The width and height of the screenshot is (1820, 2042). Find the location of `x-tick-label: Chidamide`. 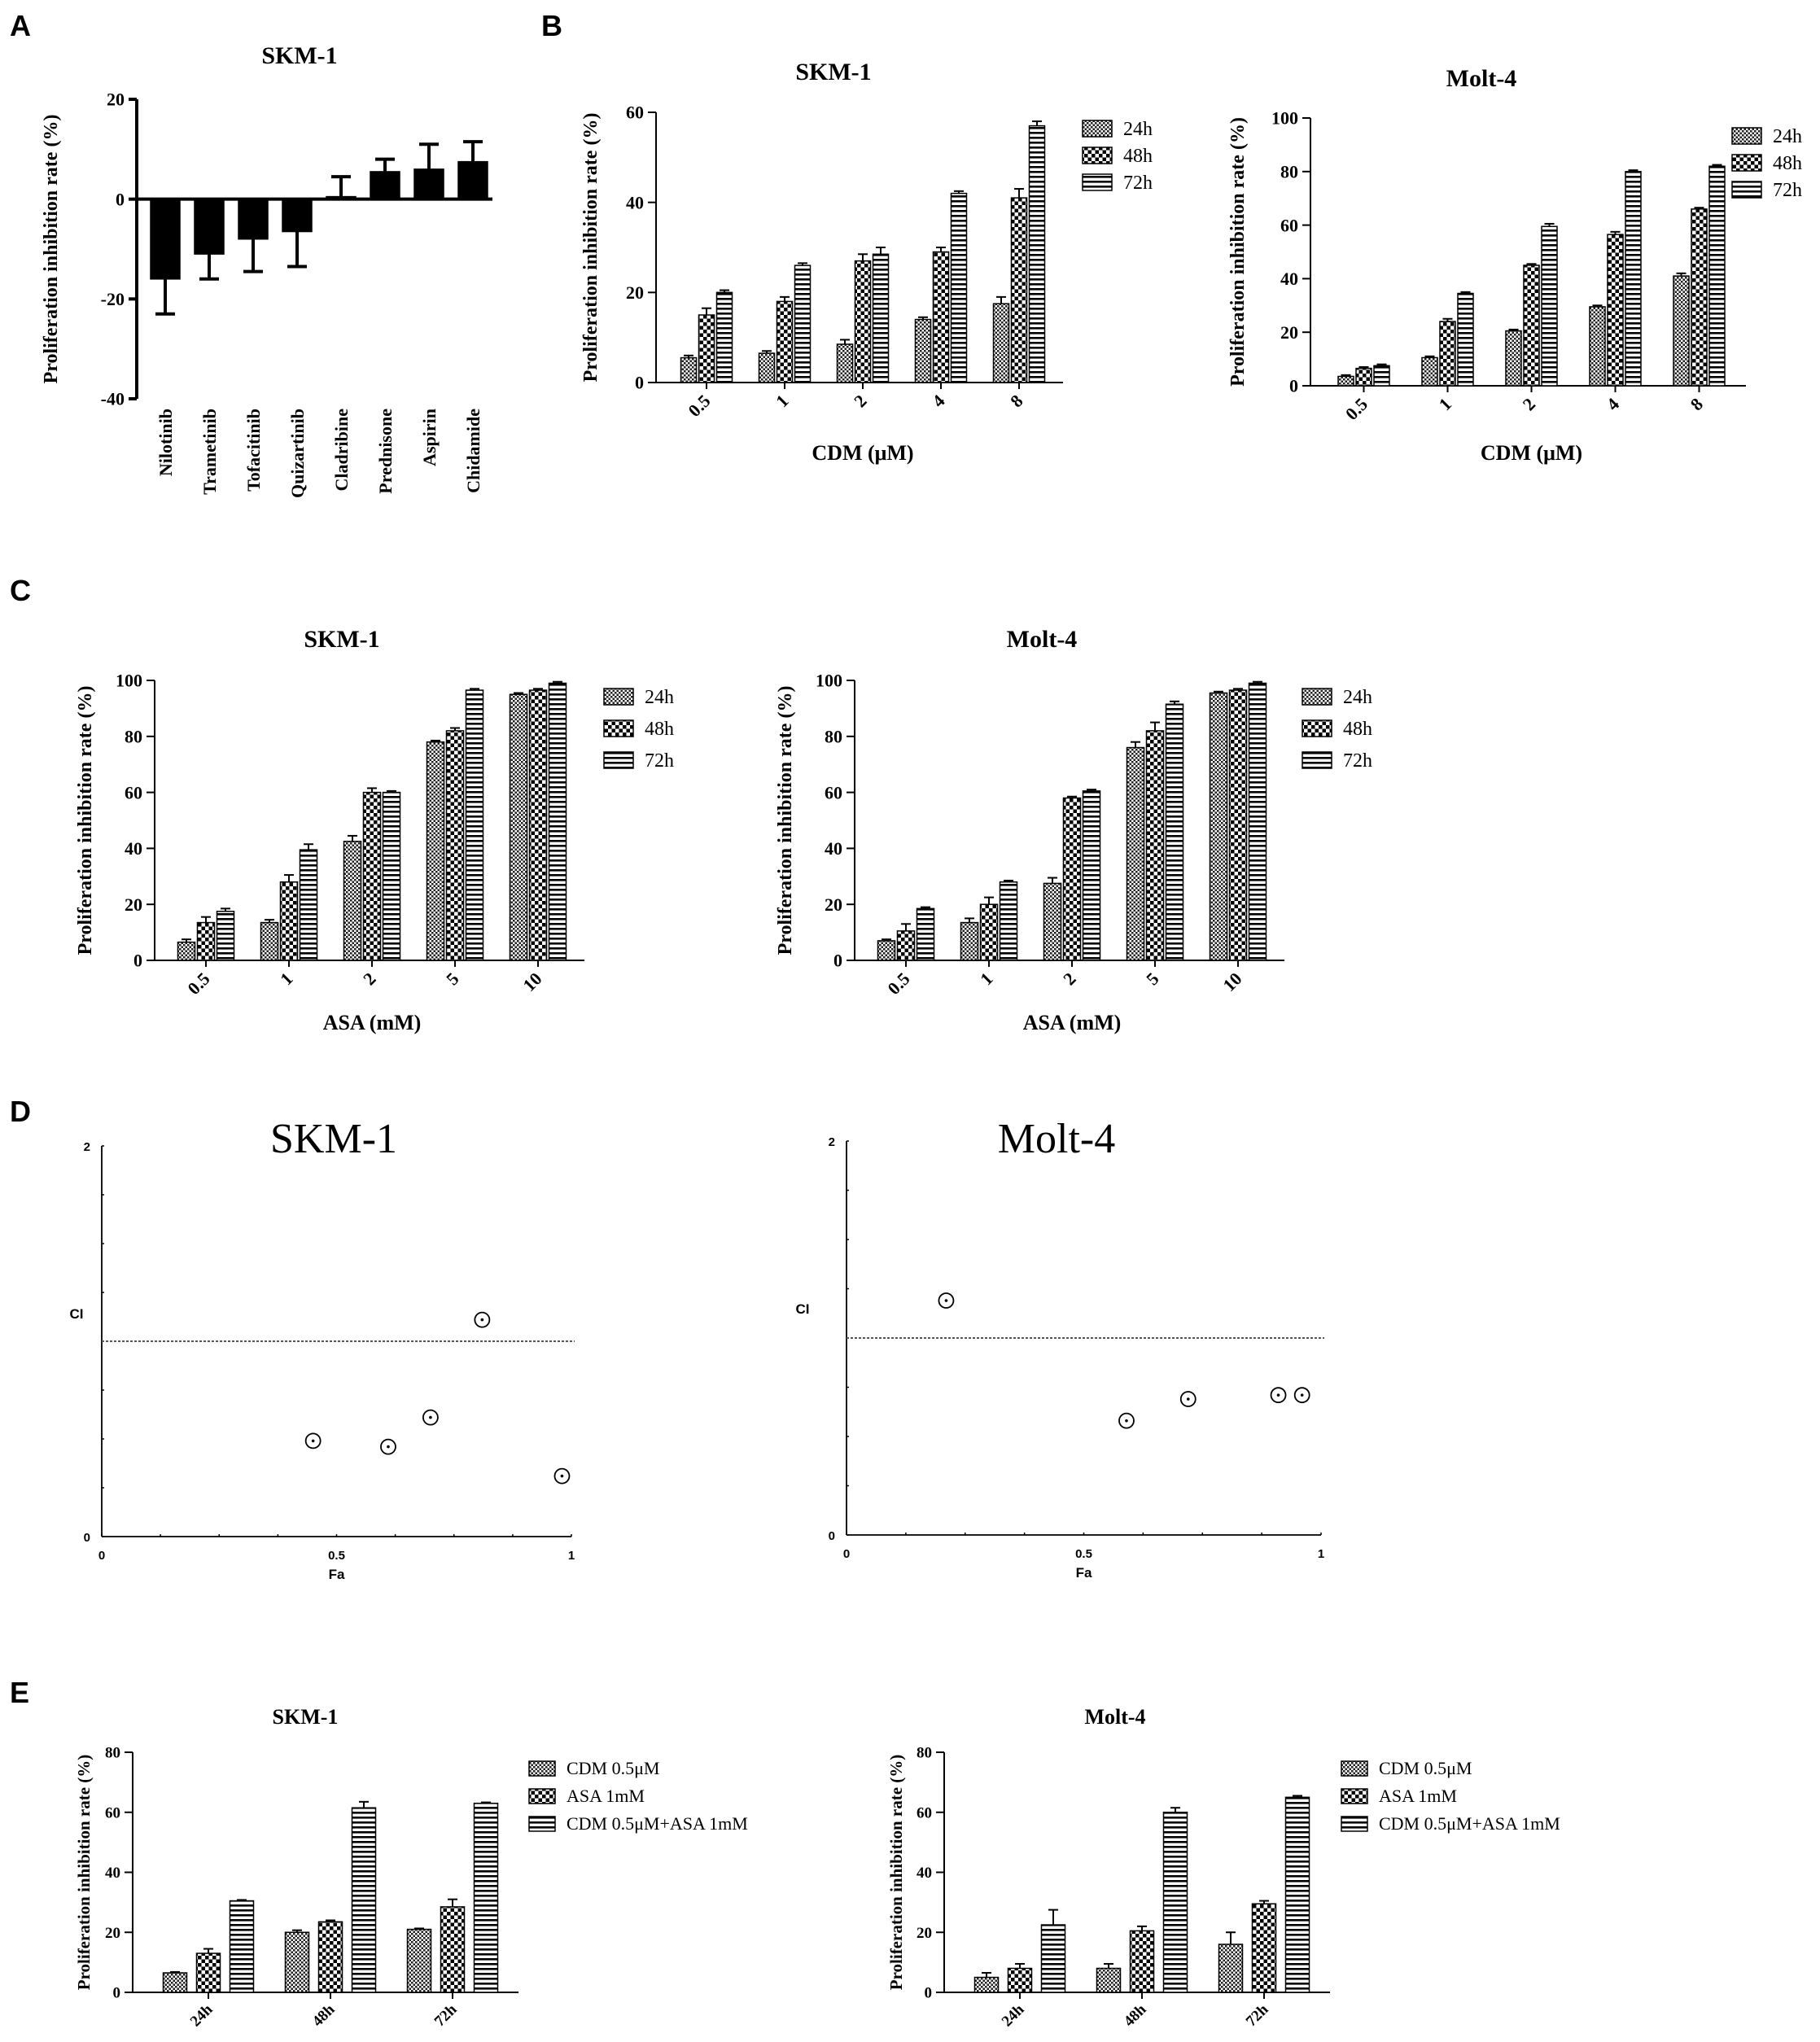

x-tick-label: Chidamide is located at coordinates (473, 451).